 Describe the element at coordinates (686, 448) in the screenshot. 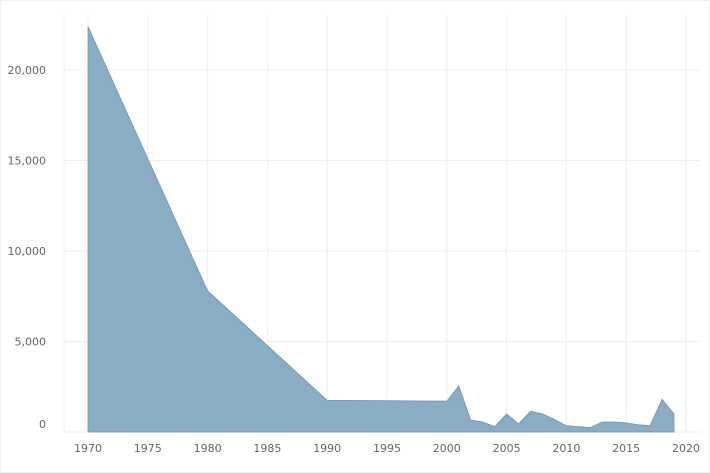

I see `x-tick-label: 2020` at that location.